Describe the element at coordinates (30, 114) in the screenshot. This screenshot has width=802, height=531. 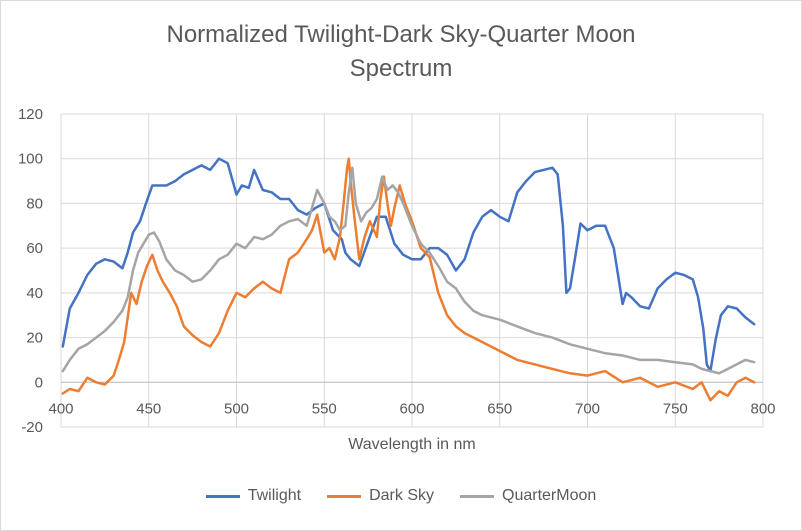
I see `y-tick-label: 120` at that location.